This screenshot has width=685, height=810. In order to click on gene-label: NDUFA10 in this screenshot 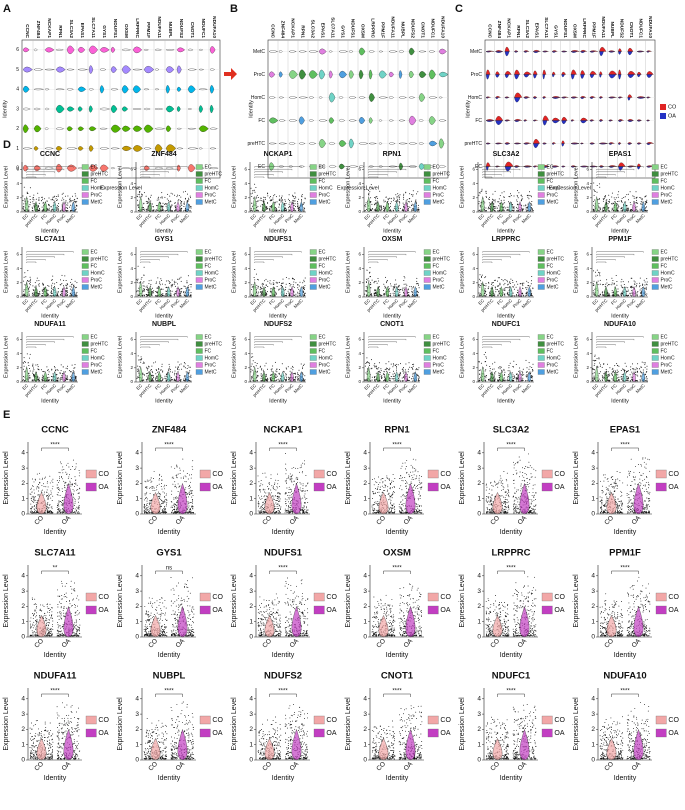, I will do `click(443, 27)`.